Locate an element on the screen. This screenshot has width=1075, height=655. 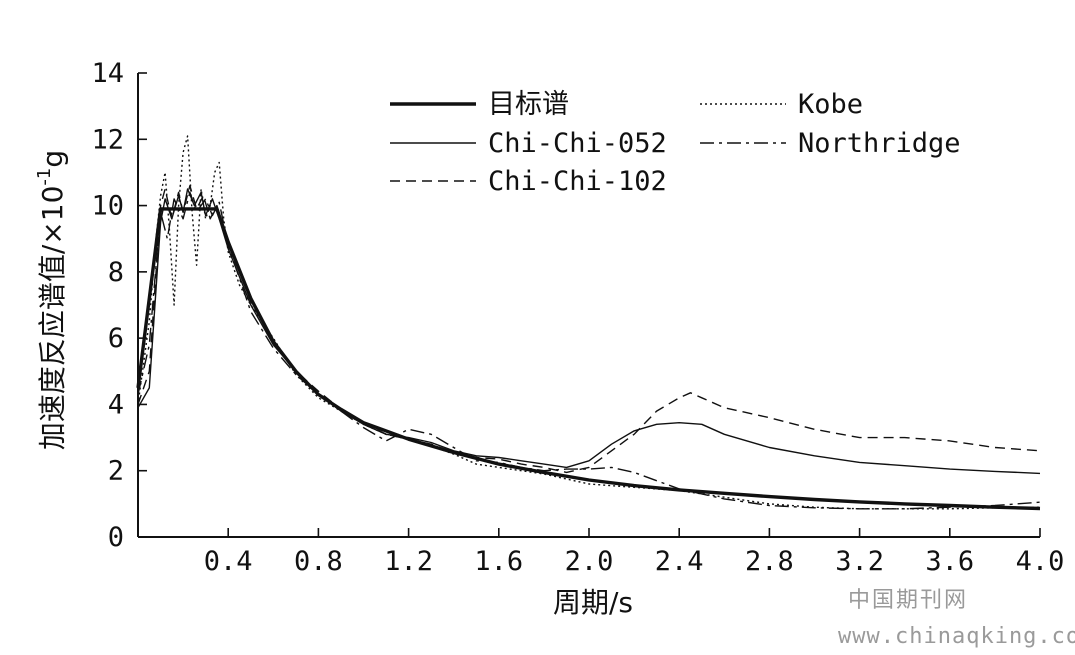
y-tick-label: 0 is located at coordinates (116, 537).